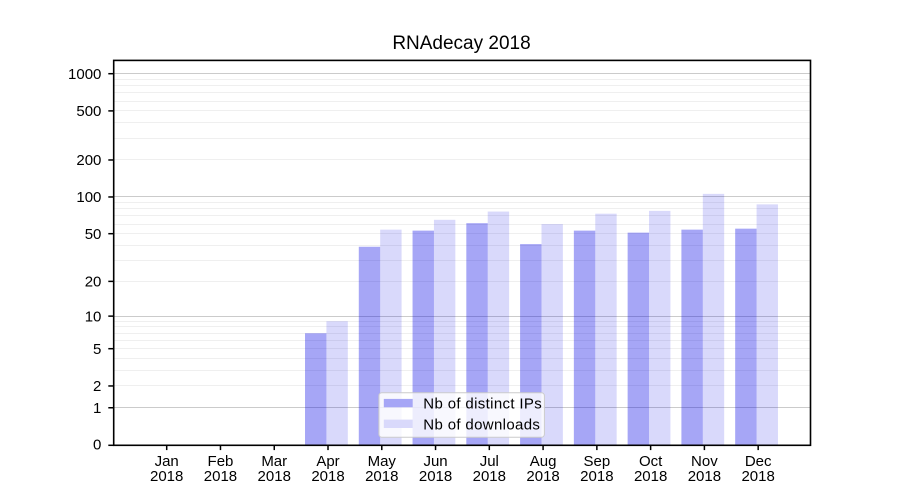 The image size is (900, 500). What do you see at coordinates (84, 74) in the screenshot?
I see `svg-text: 1000` at bounding box center [84, 74].